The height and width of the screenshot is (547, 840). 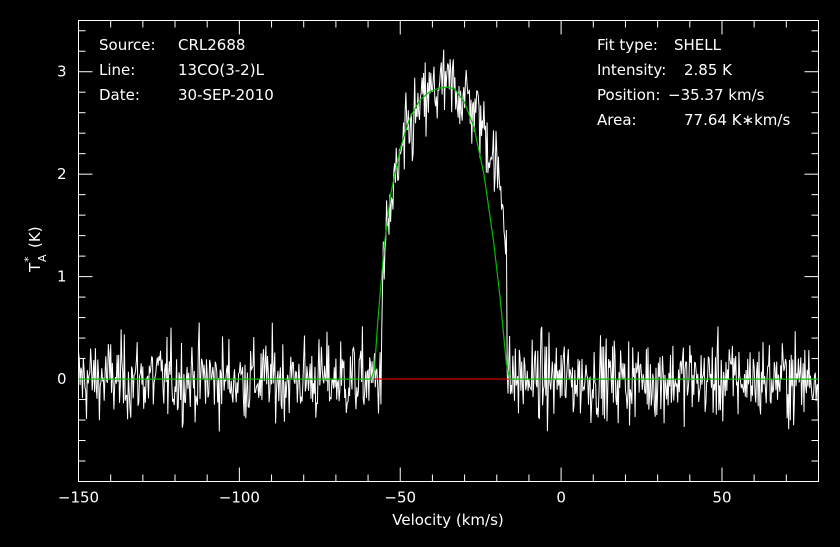 What do you see at coordinates (62, 72) in the screenshot?
I see `y-tick-label: 3` at bounding box center [62, 72].